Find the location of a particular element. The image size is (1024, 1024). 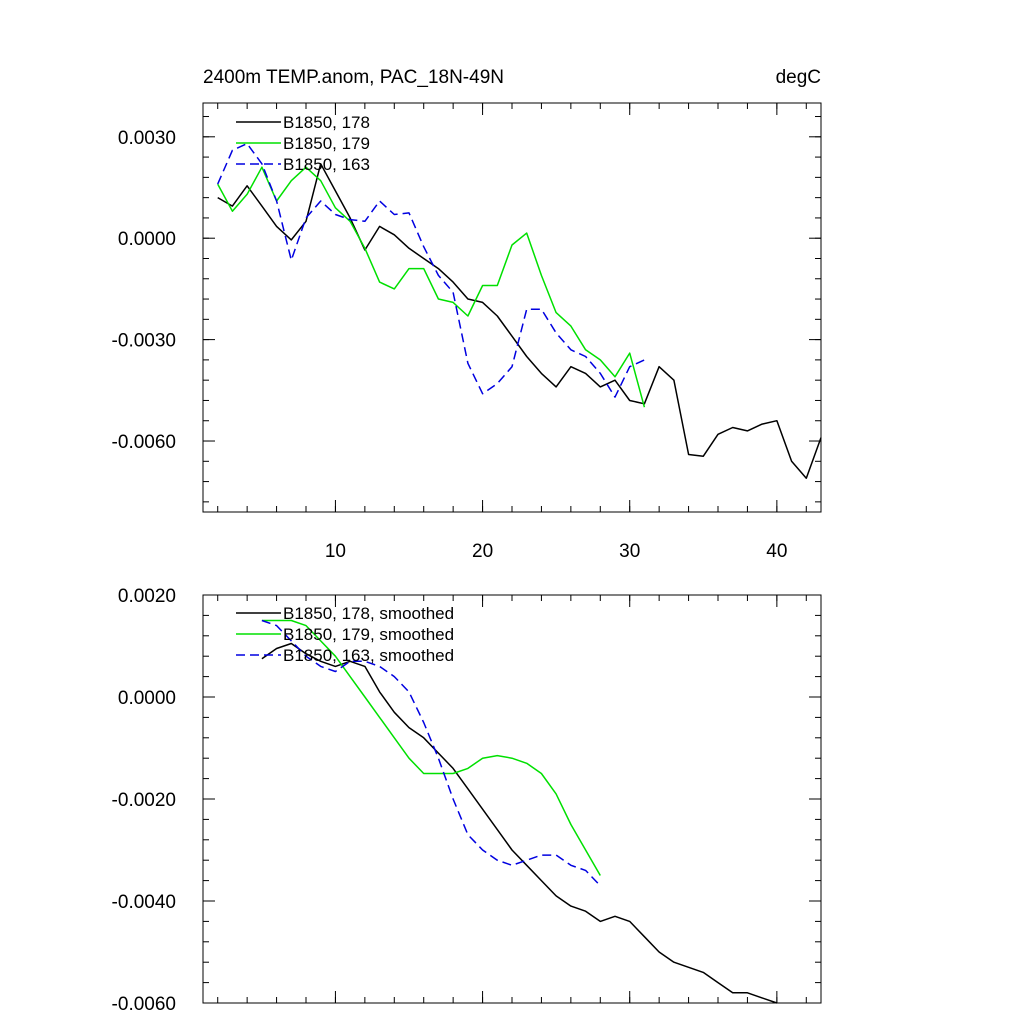

y-tick-label: 0.0030 is located at coordinates (147, 138).